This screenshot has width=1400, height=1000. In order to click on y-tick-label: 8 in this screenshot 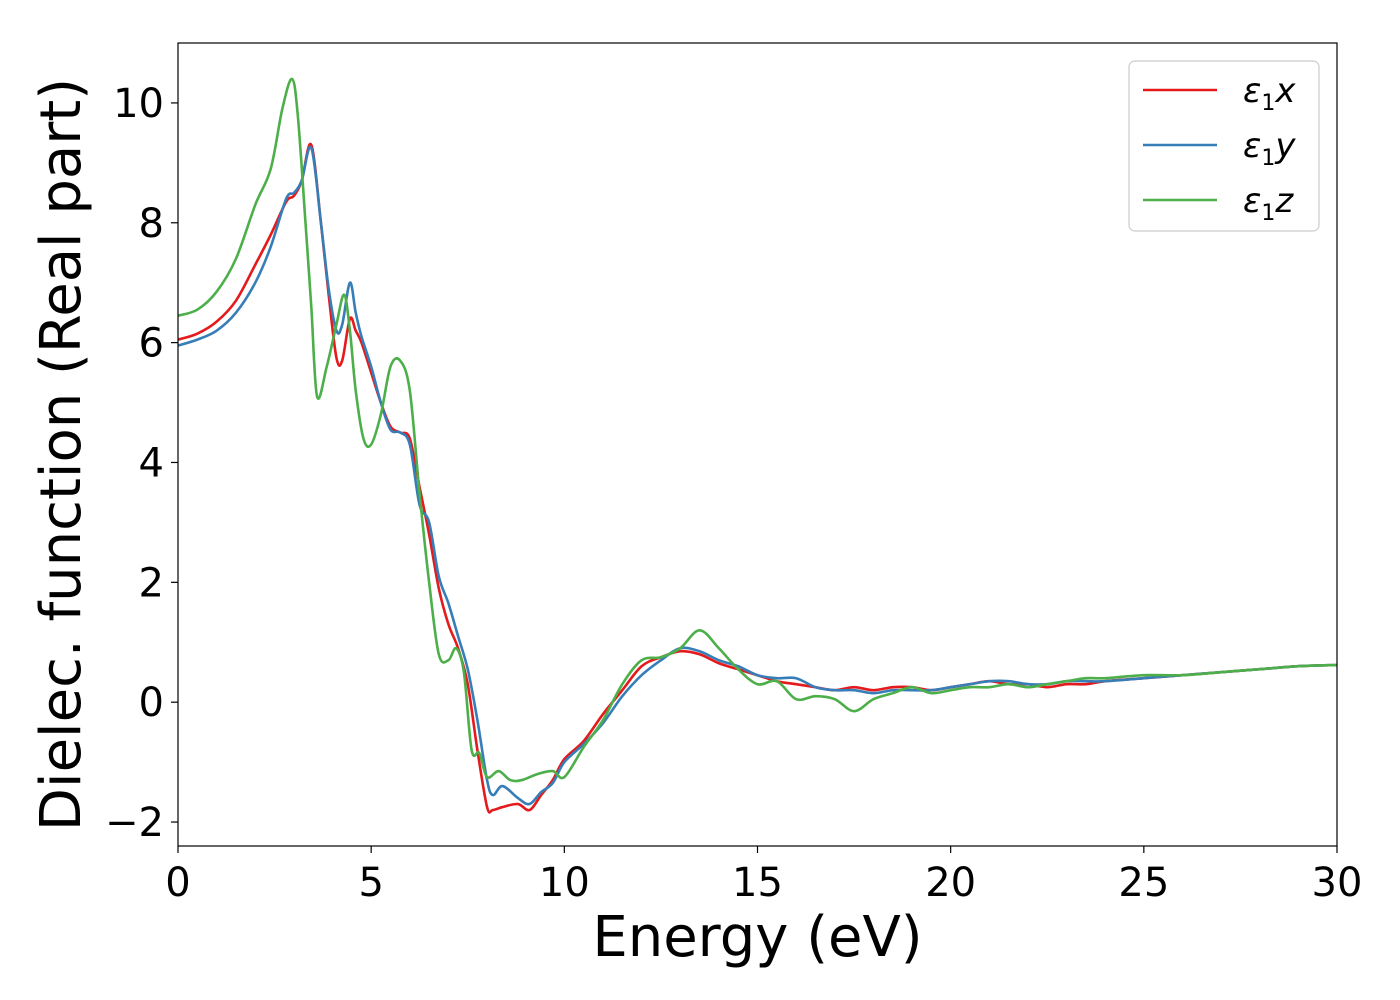, I will do `click(151, 224)`.